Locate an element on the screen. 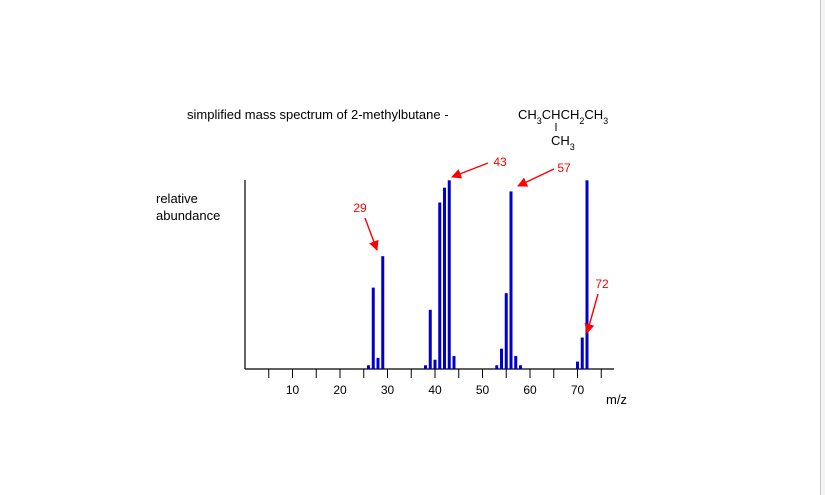 Image resolution: width=825 pixels, height=495 pixels. structural-formula: CH3CHCH2CH3 is located at coordinates (563, 116).